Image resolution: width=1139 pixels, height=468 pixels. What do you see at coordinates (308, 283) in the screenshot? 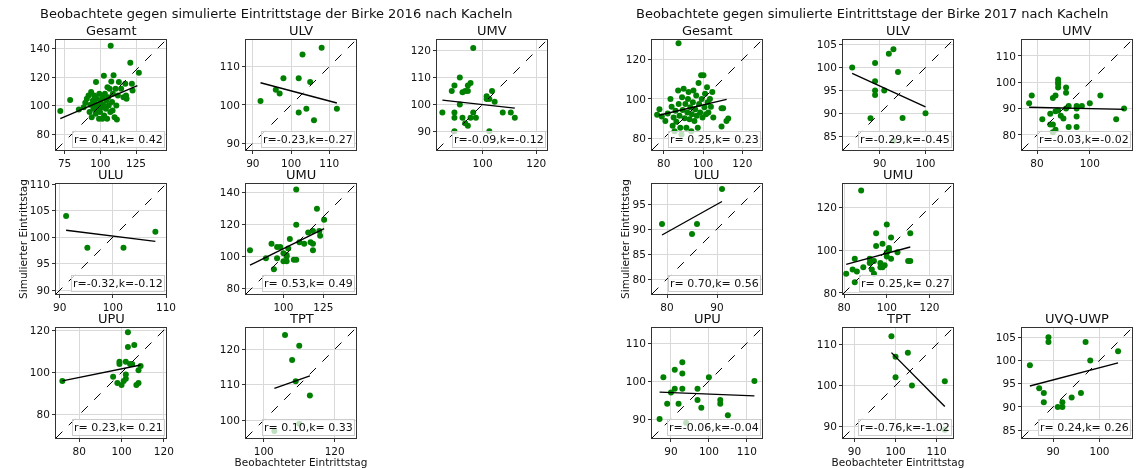
I see `annotation: r= 0.53,k= 0.49` at bounding box center [308, 283].